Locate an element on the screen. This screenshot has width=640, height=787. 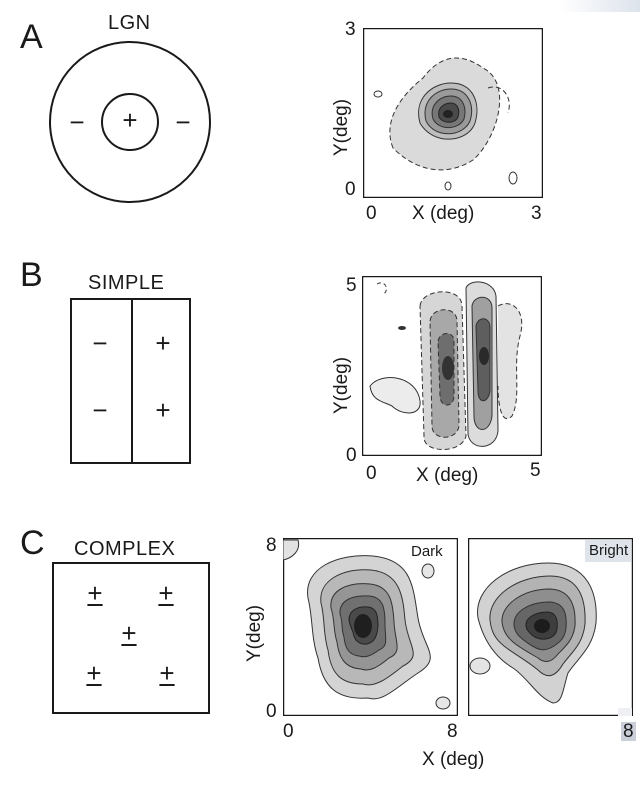
map-b-y-min: 0 is located at coordinates (351, 455).